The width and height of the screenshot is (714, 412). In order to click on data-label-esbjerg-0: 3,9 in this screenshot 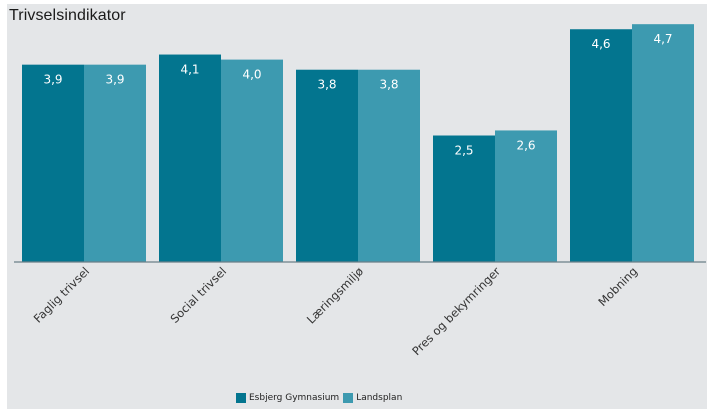, I will do `click(52, 80)`.